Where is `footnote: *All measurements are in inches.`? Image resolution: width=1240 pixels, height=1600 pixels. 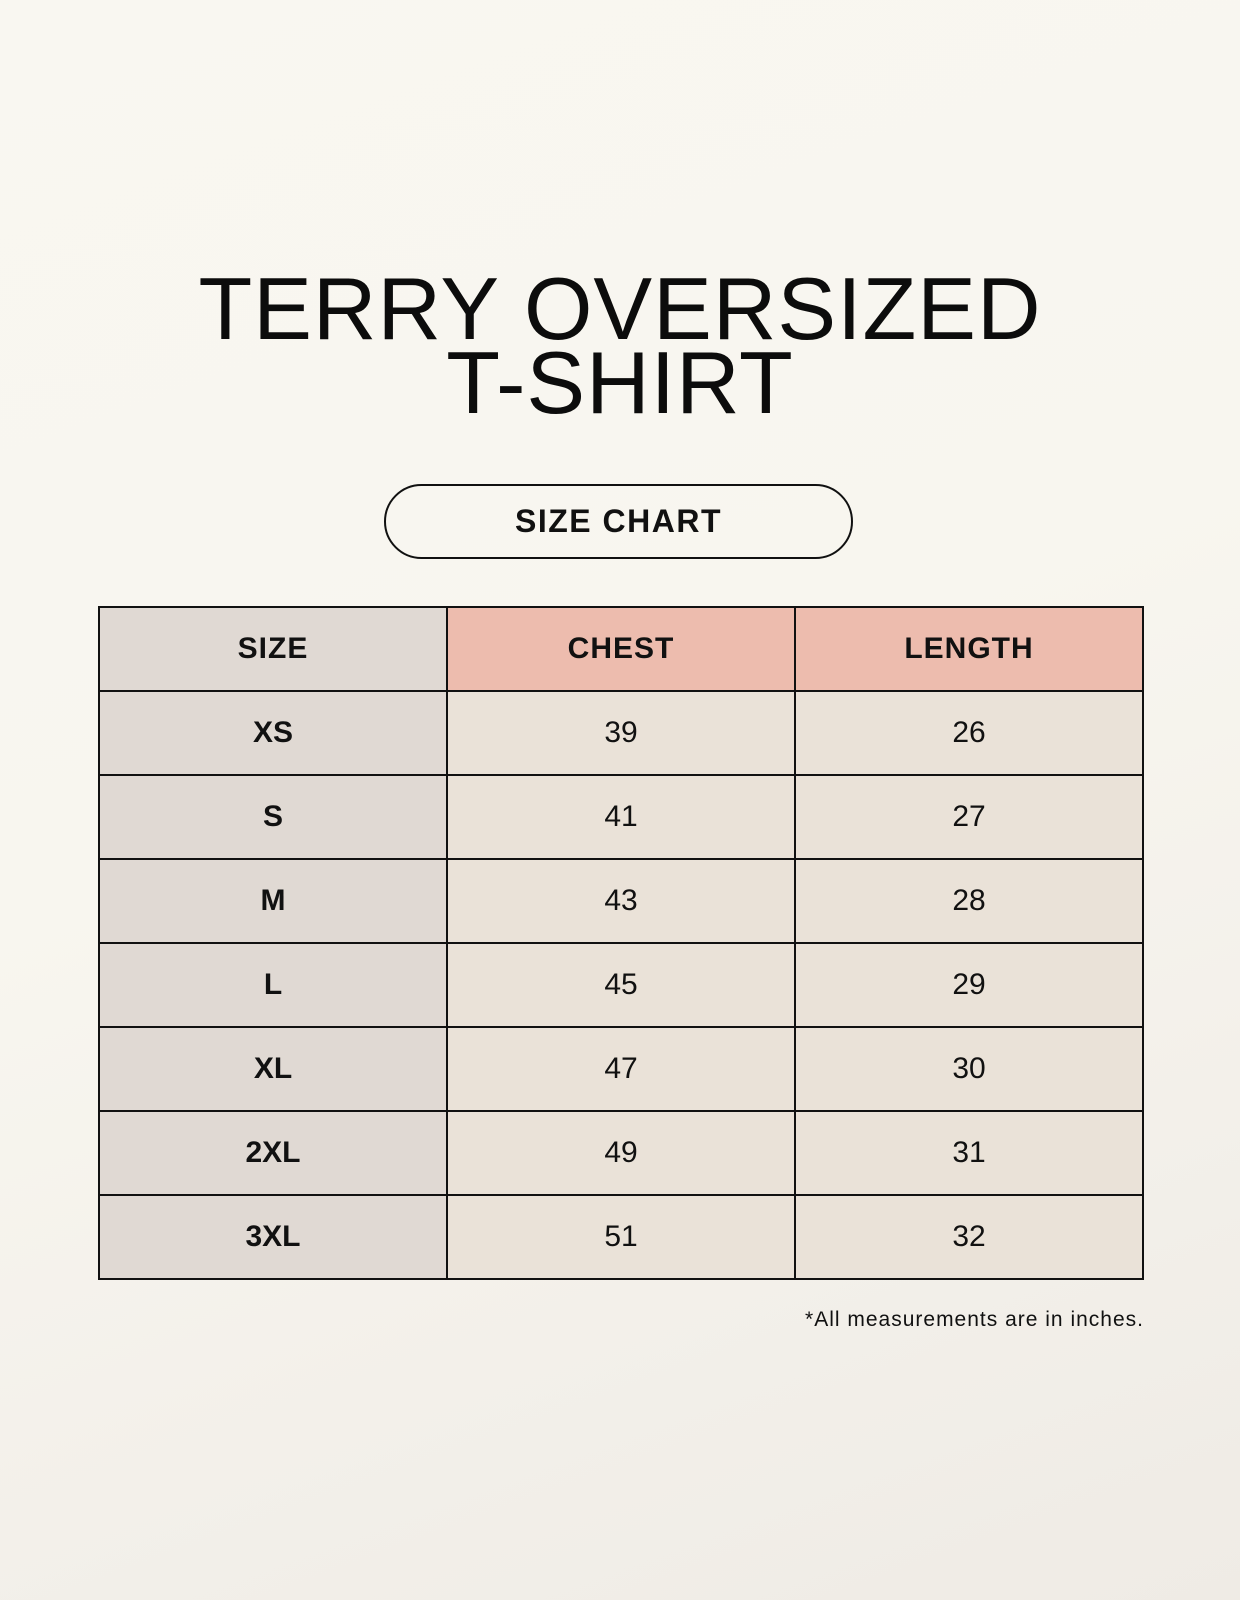 footnote: *All measurements are in inches. is located at coordinates (974, 1319).